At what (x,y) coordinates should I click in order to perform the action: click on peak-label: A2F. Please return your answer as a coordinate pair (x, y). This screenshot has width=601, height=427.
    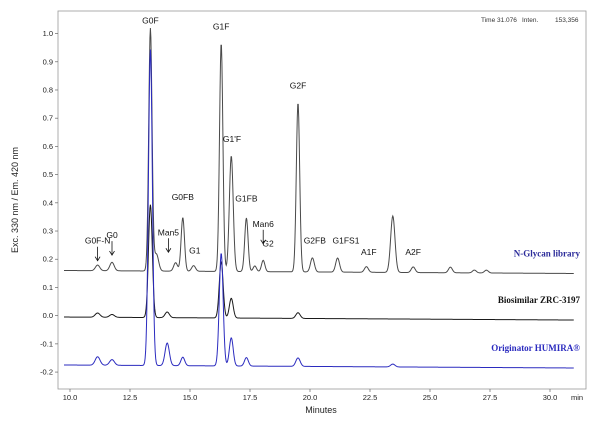
    Looking at the image, I should click on (413, 252).